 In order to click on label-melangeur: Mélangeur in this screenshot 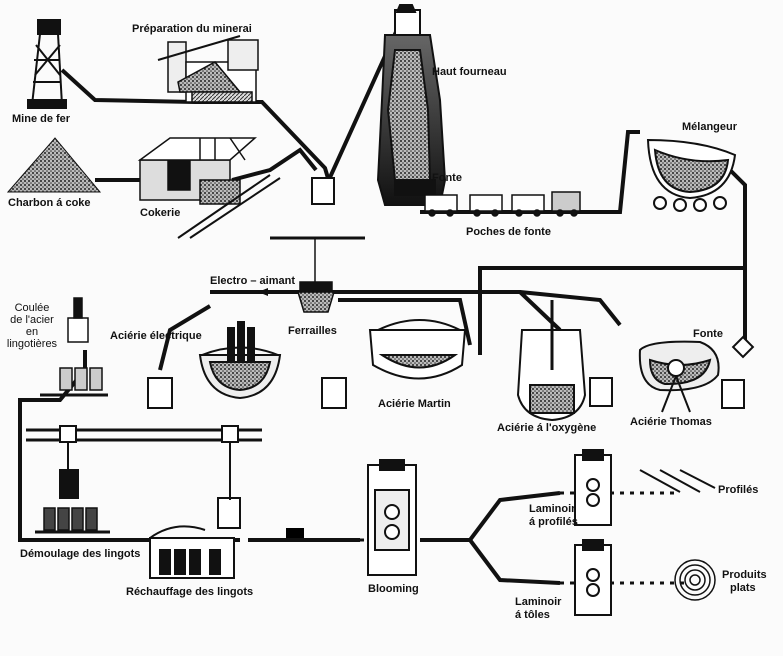, I will do `click(710, 127)`.